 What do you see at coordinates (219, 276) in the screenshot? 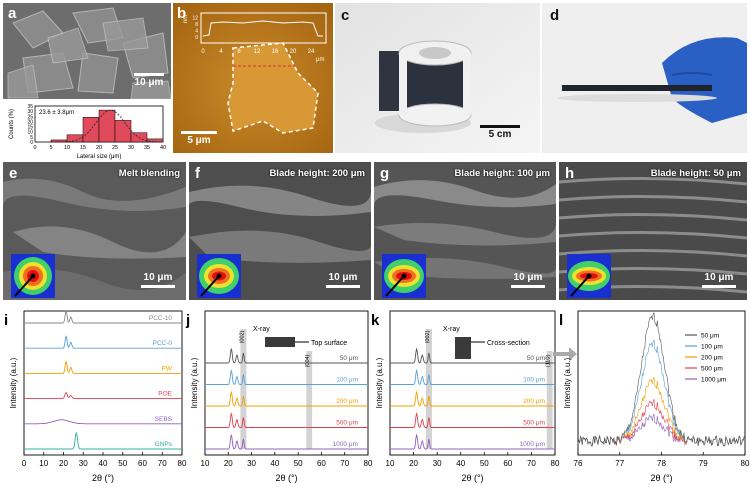
I see `saxs-pattern-f` at bounding box center [219, 276].